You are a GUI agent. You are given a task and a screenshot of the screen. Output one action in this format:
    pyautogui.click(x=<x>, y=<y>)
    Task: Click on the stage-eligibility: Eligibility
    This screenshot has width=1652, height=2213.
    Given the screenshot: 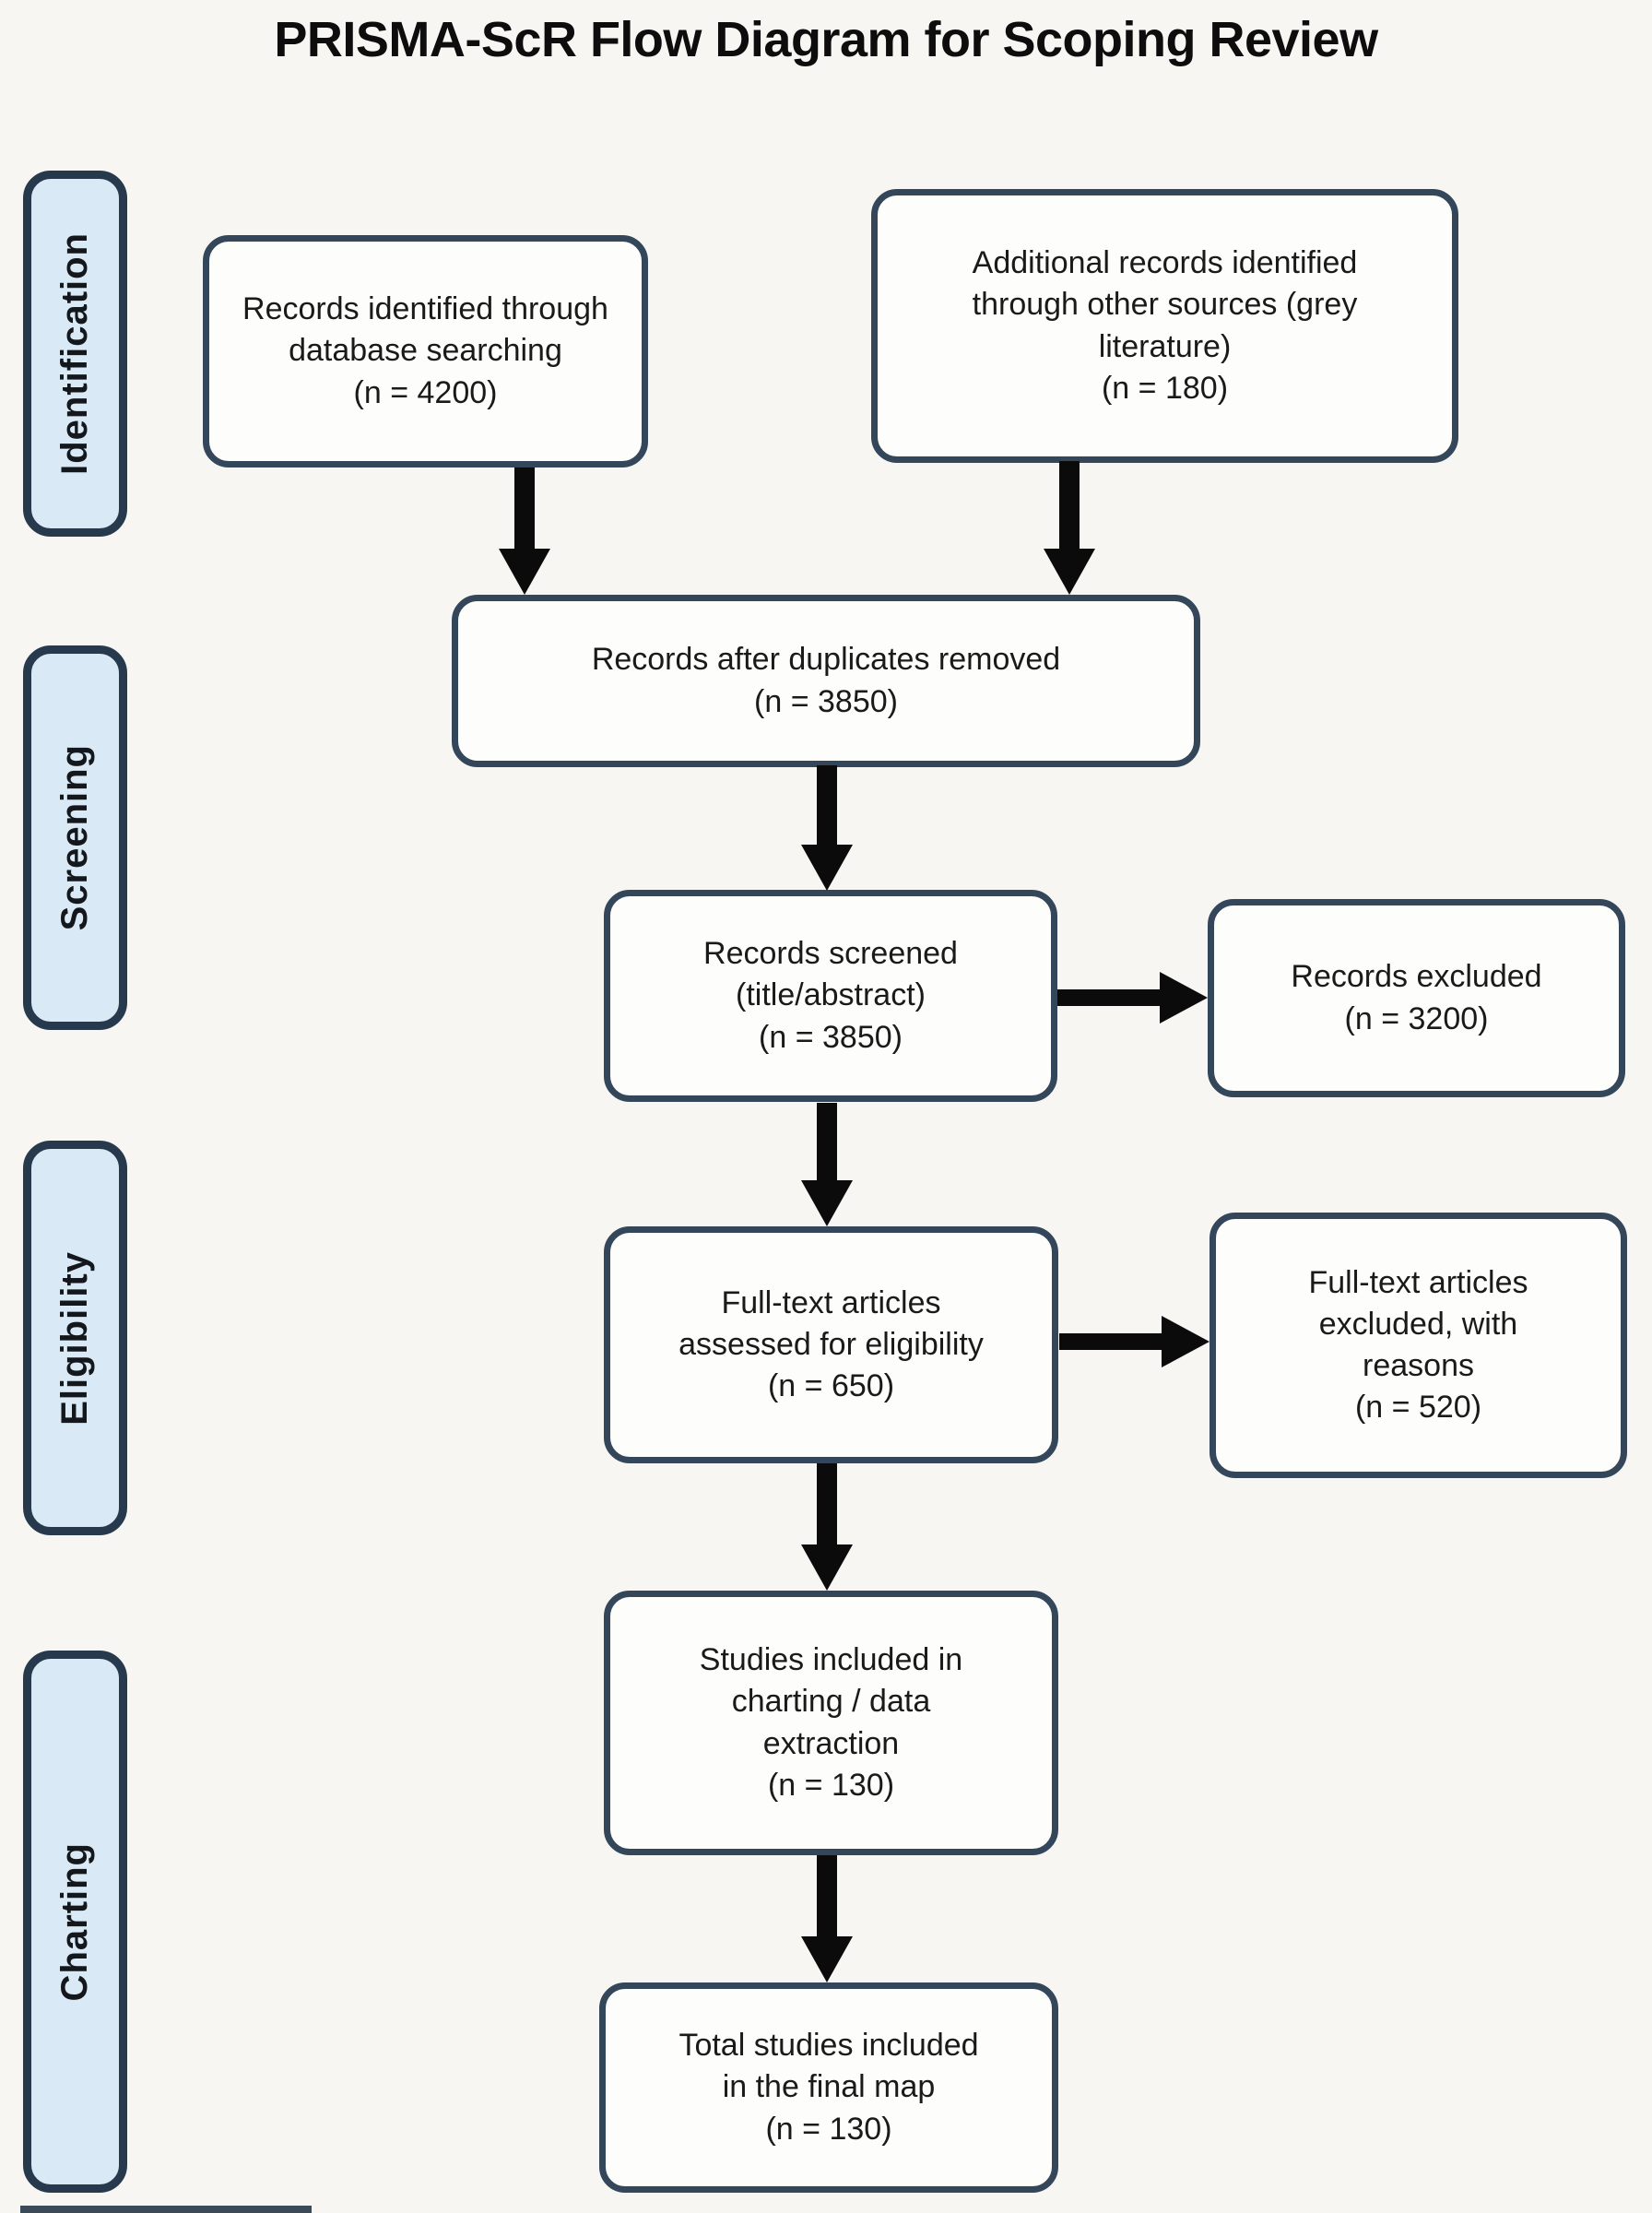 What is the action you would take?
    pyautogui.click(x=75, y=1338)
    